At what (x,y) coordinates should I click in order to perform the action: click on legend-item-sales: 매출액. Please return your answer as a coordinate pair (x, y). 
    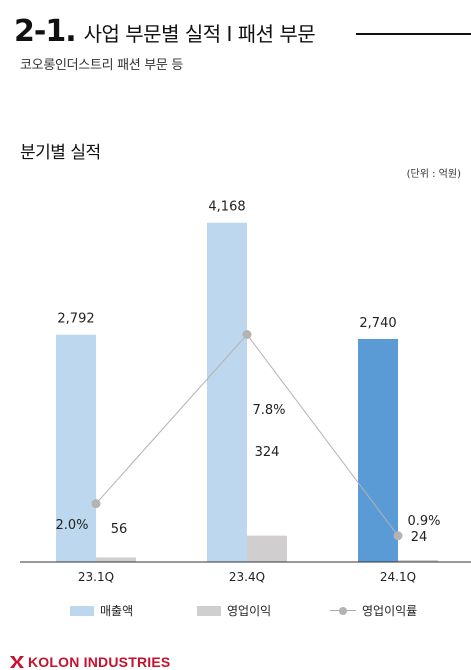
    Looking at the image, I should click on (101, 610).